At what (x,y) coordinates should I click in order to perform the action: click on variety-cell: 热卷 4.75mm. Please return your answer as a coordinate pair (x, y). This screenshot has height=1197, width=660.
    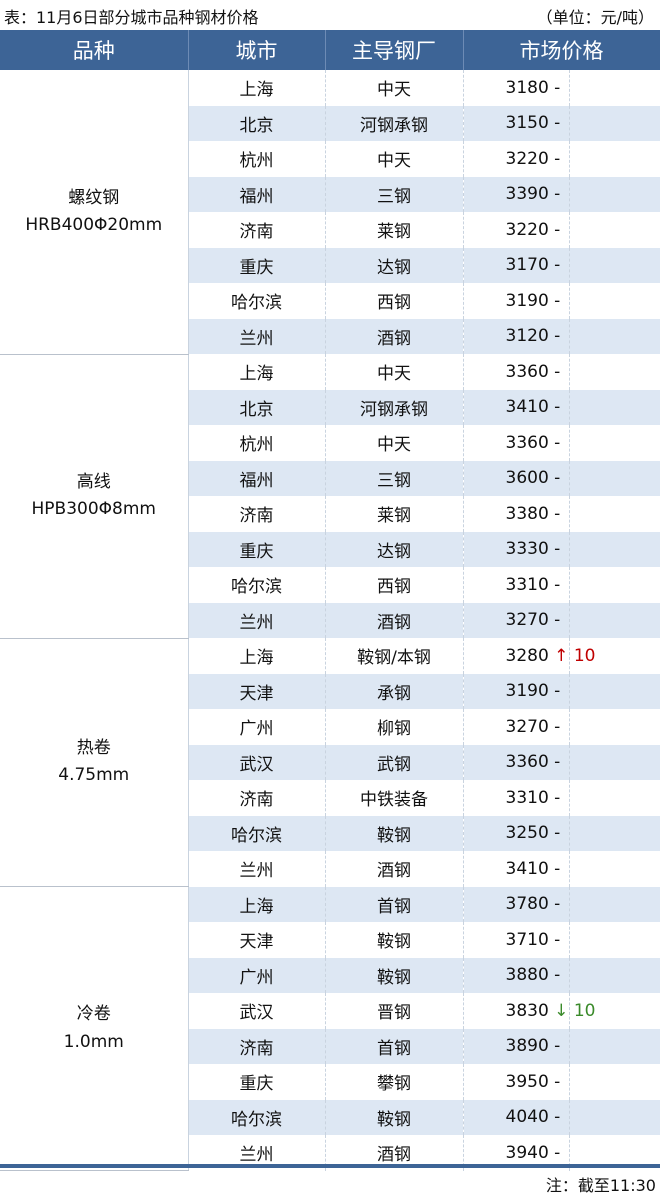
    Looking at the image, I should click on (94, 762).